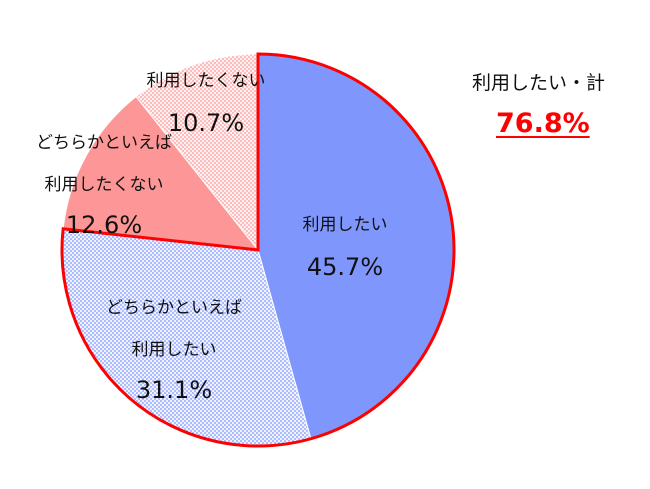 The image size is (650, 489). What do you see at coordinates (543, 123) in the screenshot?
I see `summary-value: 76.8%` at bounding box center [543, 123].